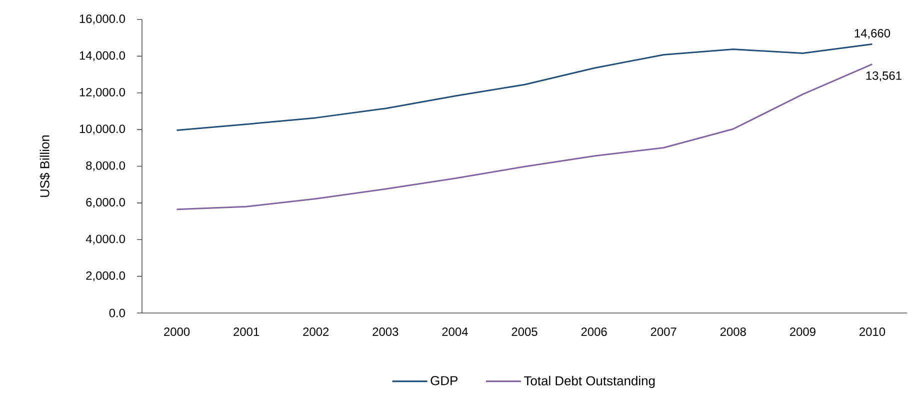 This screenshot has height=406, width=921. Describe the element at coordinates (247, 332) in the screenshot. I see `x-tick-label: 2001` at that location.